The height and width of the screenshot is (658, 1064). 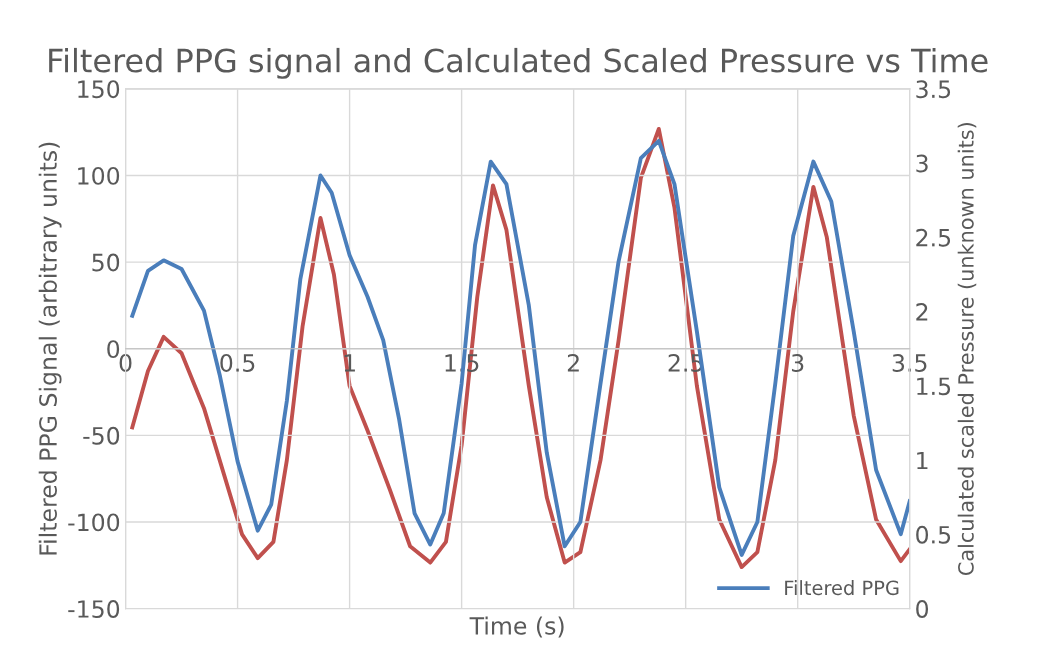 What do you see at coordinates (933, 89) in the screenshot?
I see `y2-tick-label: 3.5` at bounding box center [933, 89].